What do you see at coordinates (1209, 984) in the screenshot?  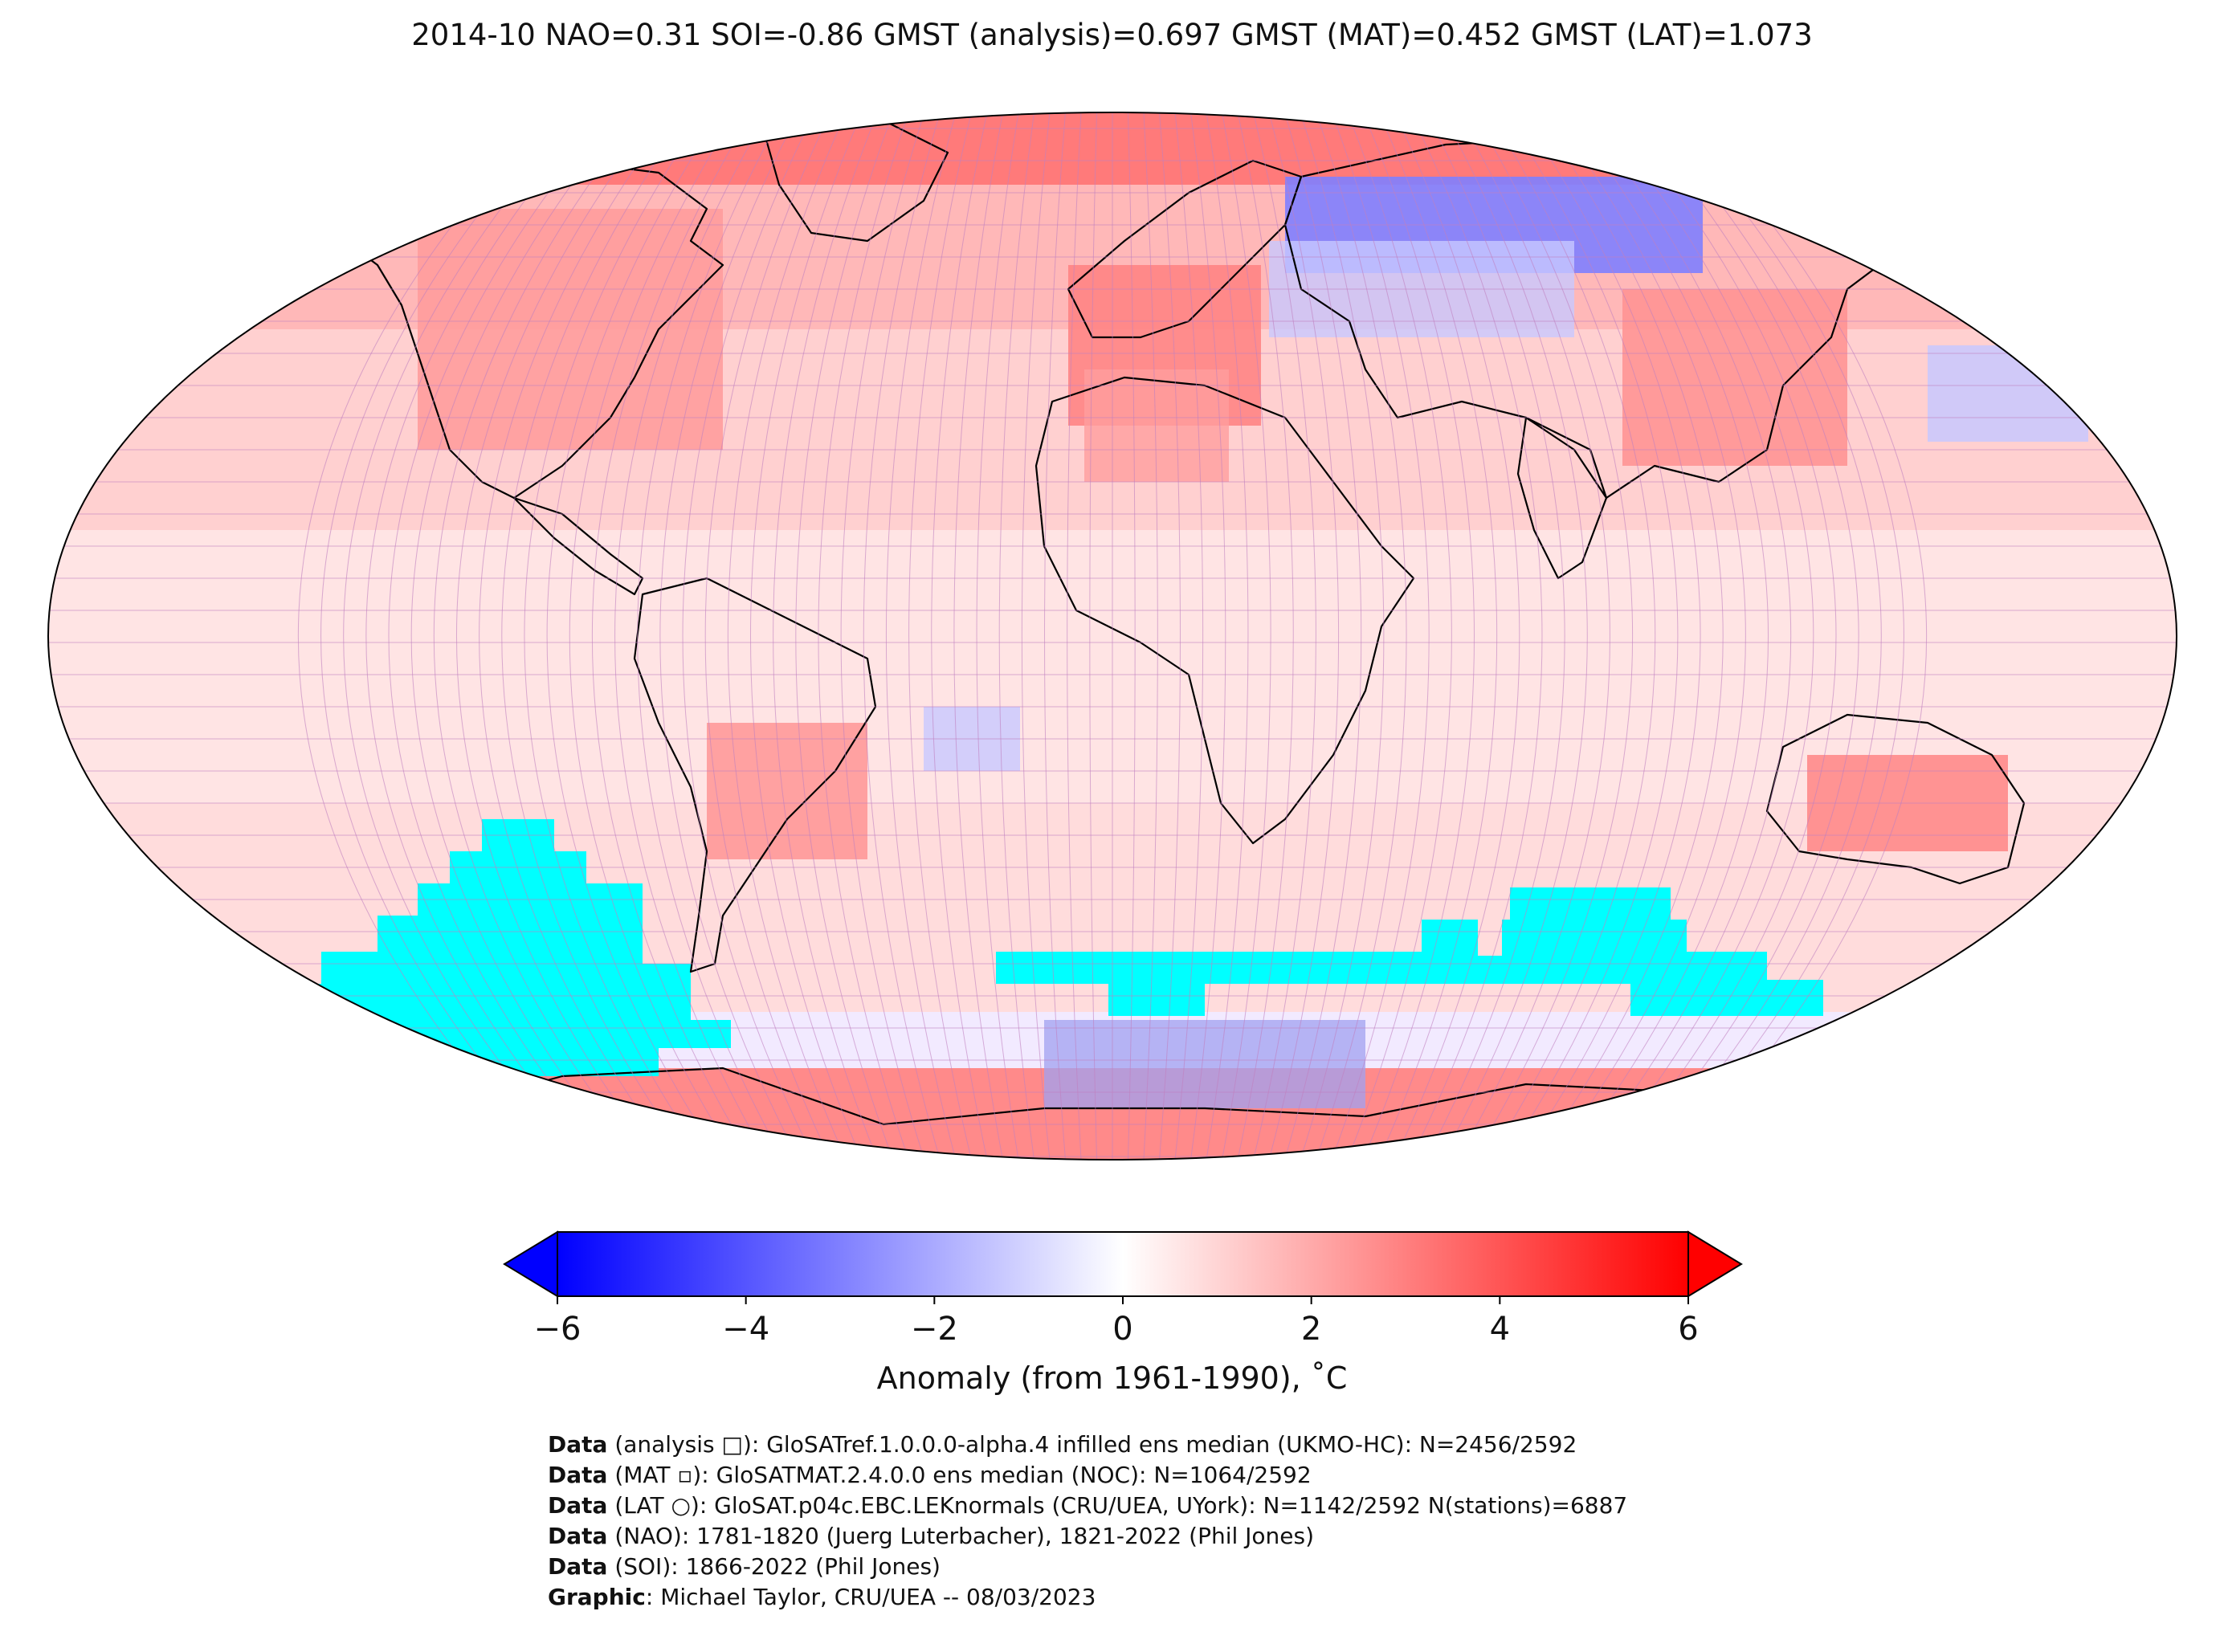 I see `sea-ice-mask-atlantic-sector` at bounding box center [1209, 984].